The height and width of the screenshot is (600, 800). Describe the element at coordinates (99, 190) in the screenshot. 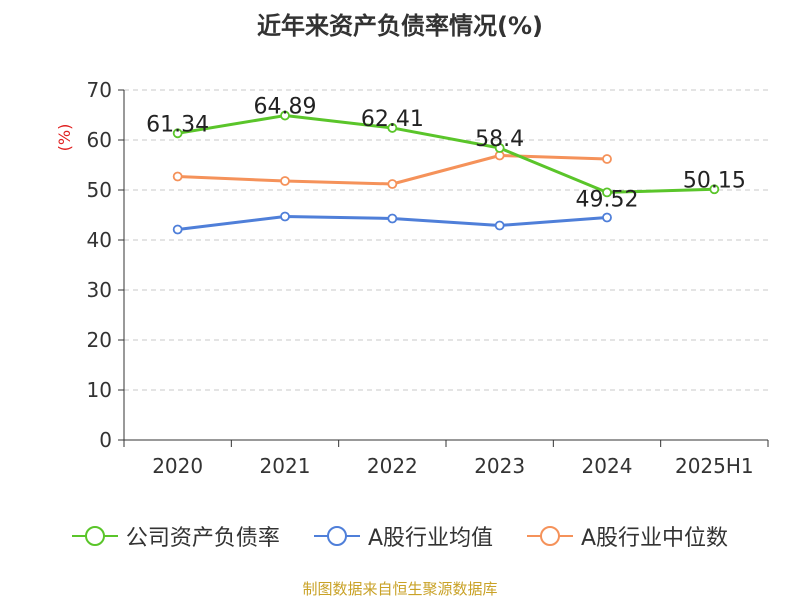

I see `y-tick-label: 50` at that location.